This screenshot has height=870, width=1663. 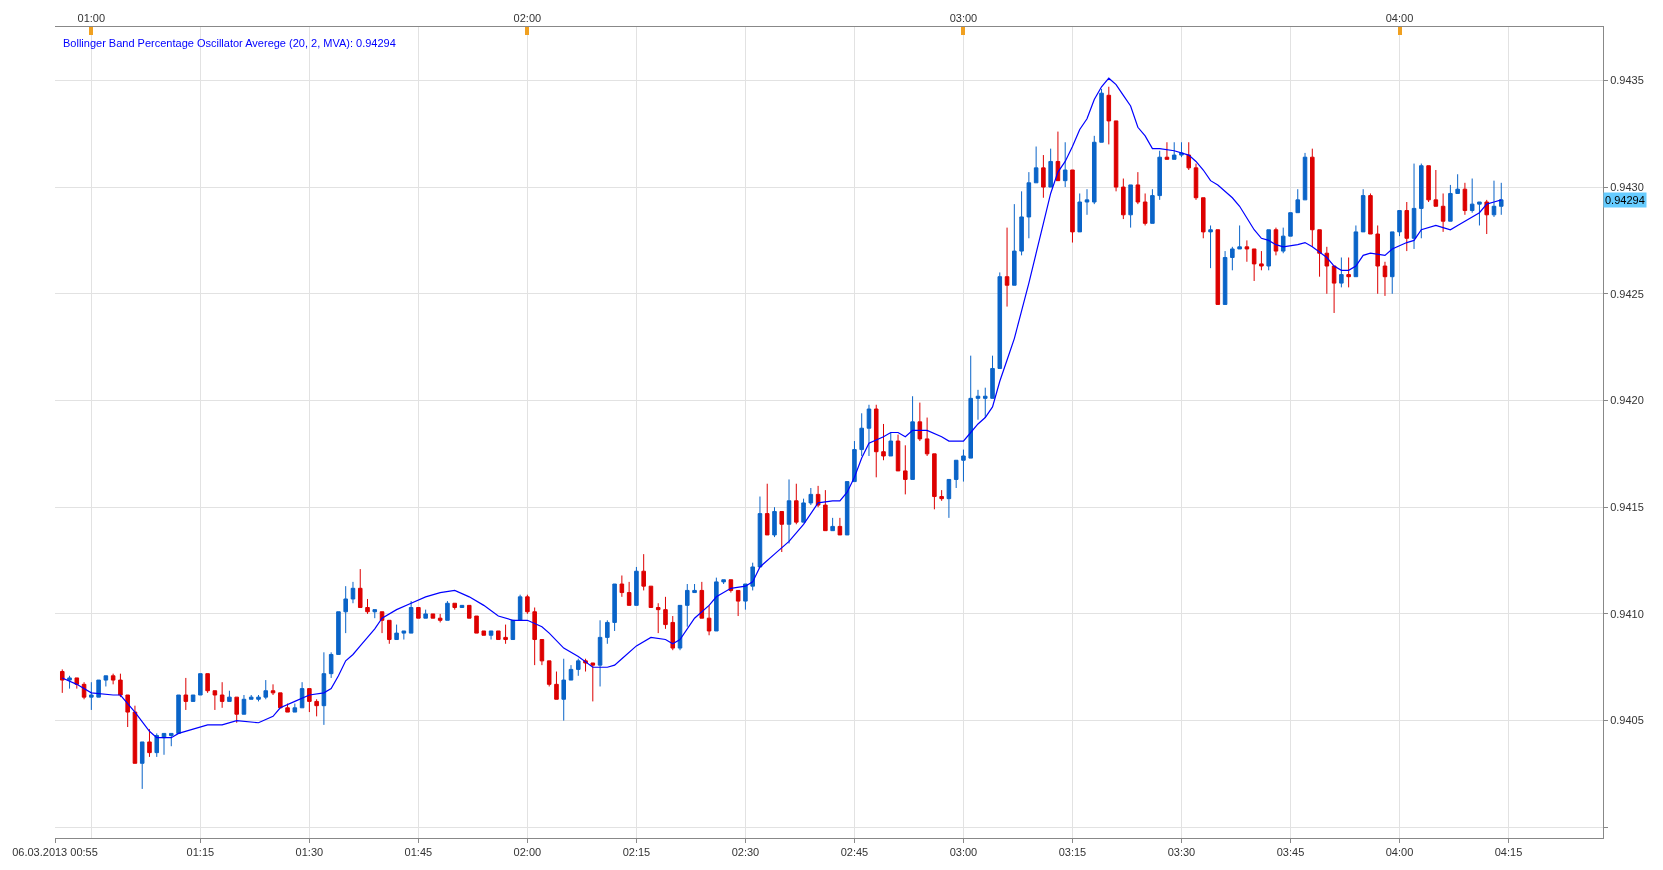 I want to click on y-tick-label: 0.9420, so click(x=1627, y=400).